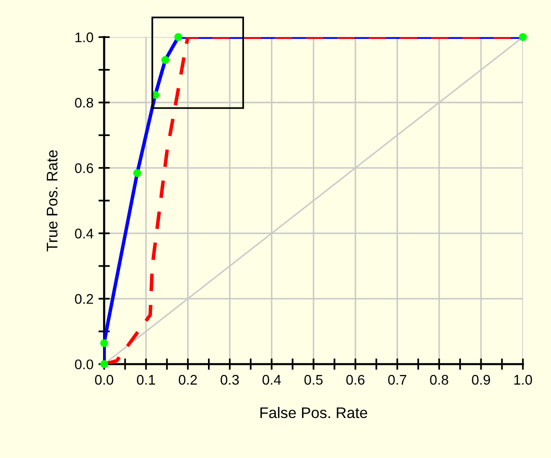 The width and height of the screenshot is (551, 458). I want to click on x-tick-label: 0.1, so click(145, 379).